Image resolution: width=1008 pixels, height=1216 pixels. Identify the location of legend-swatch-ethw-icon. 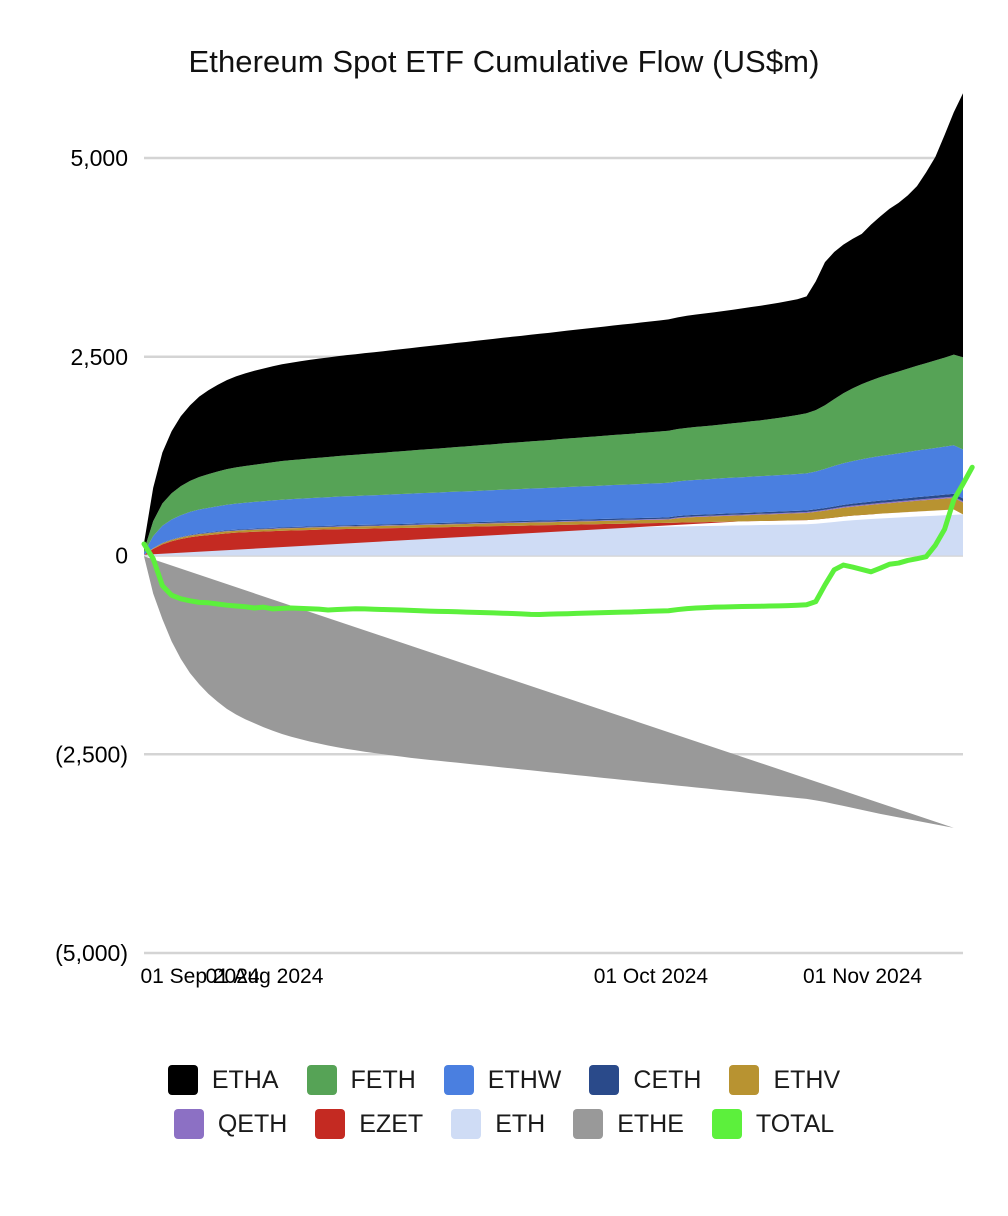
(458, 1080).